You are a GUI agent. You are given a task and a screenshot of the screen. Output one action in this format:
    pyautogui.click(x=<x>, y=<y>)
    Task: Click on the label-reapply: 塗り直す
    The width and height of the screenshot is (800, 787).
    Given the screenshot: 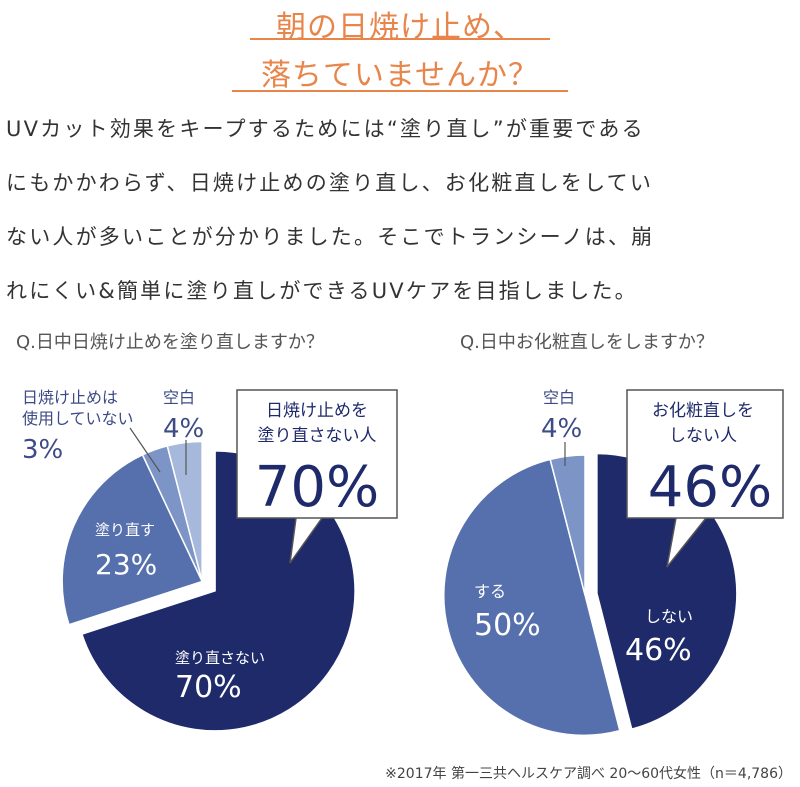 What is the action you would take?
    pyautogui.click(x=125, y=530)
    